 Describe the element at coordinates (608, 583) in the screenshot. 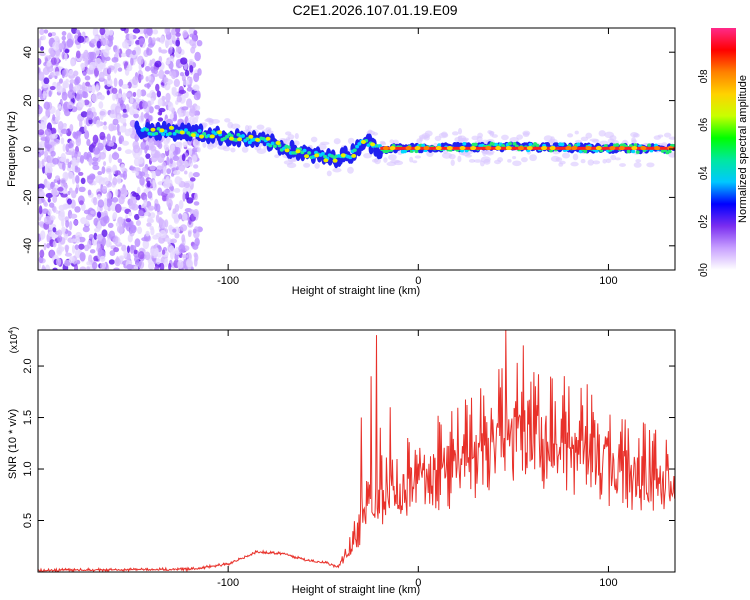

I see `snr-x-tick-label: 100` at that location.